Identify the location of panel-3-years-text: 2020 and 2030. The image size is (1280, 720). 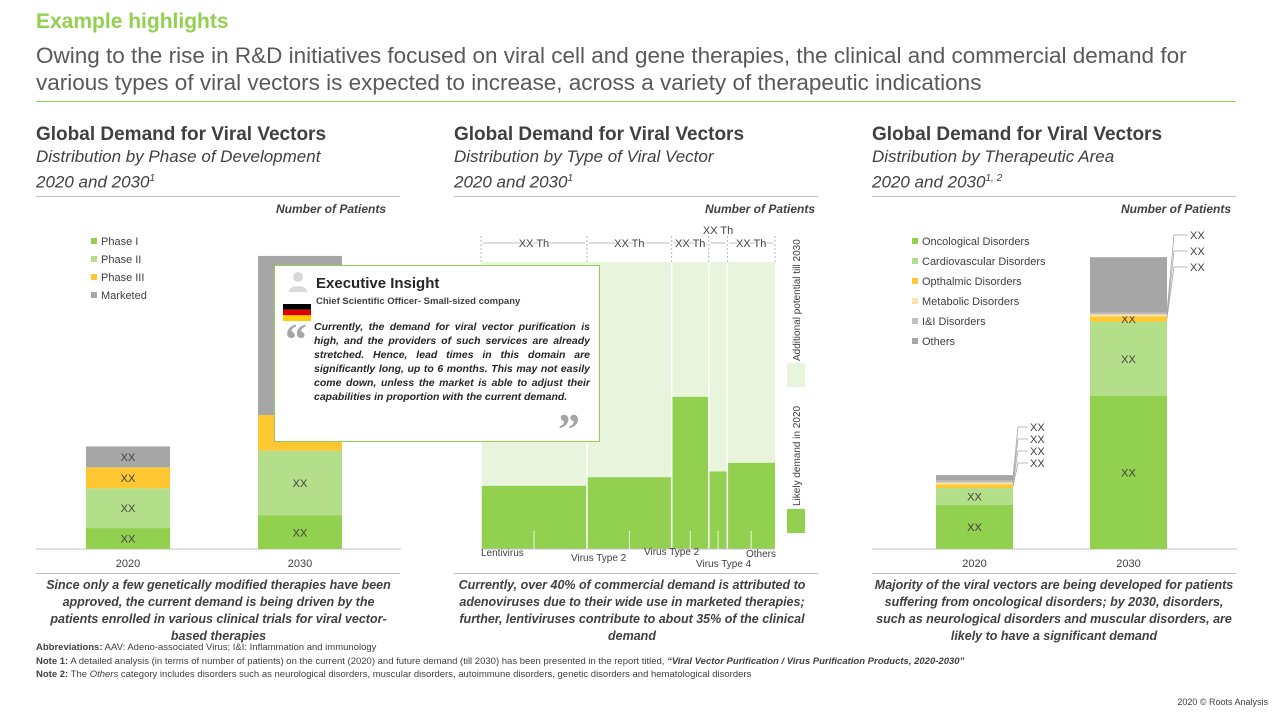
(929, 182).